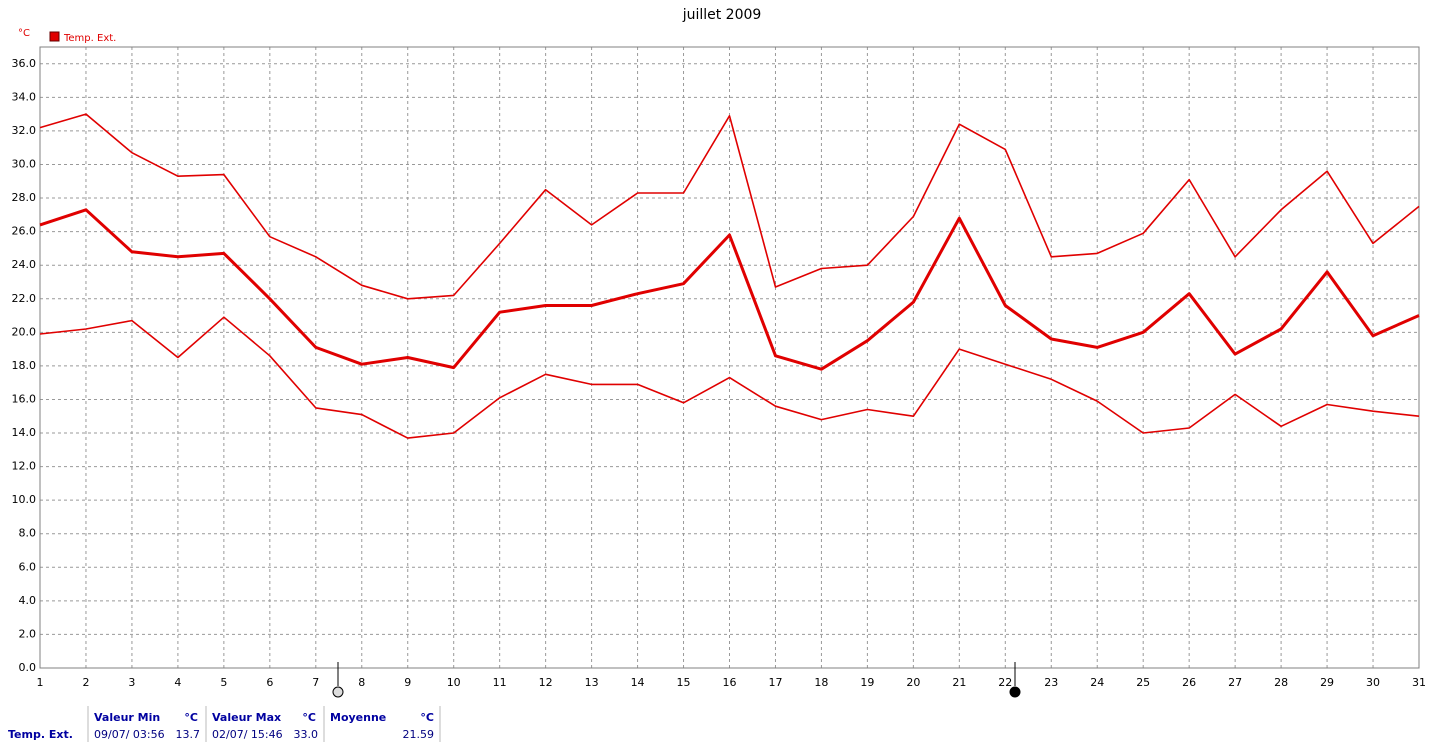  Describe the element at coordinates (24, 432) in the screenshot. I see `y-tick-label: 14.0` at that location.